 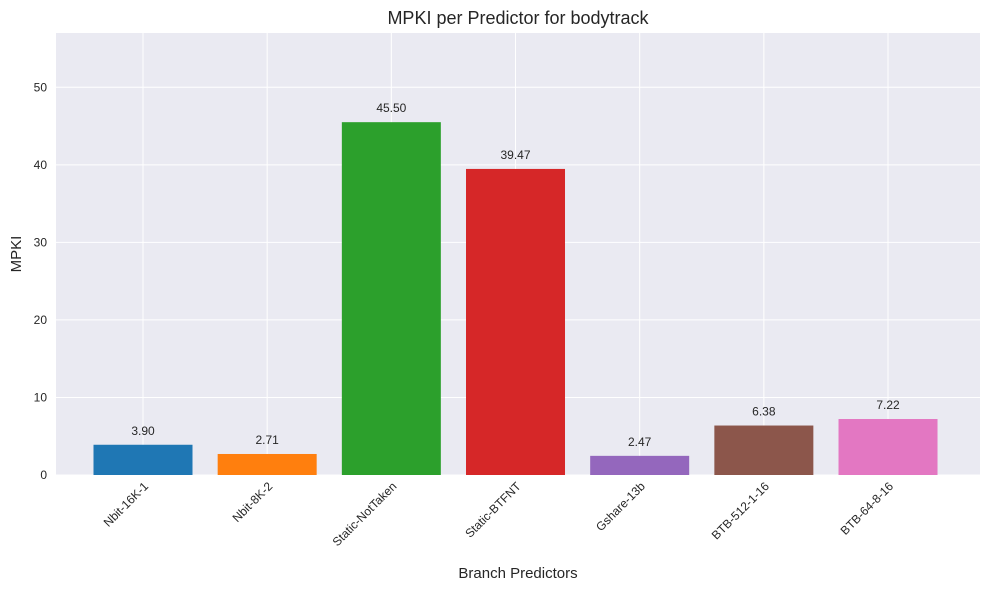 I want to click on x-tick-label: BTB-64-8-16, so click(x=867, y=508).